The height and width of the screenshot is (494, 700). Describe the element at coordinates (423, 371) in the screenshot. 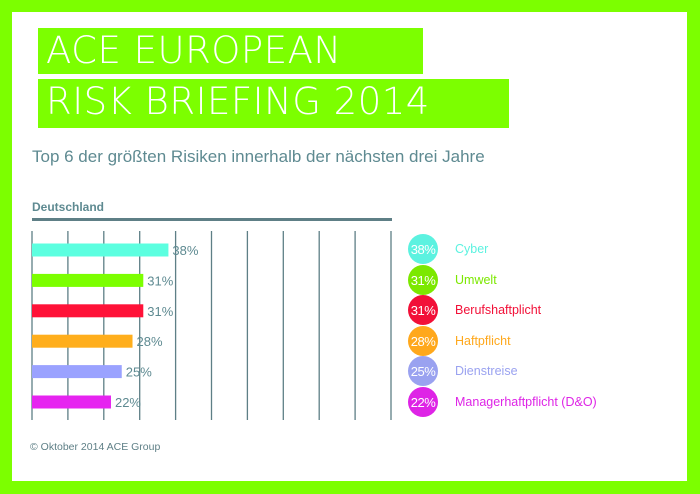

I see `legend-value-circle: 25%` at that location.